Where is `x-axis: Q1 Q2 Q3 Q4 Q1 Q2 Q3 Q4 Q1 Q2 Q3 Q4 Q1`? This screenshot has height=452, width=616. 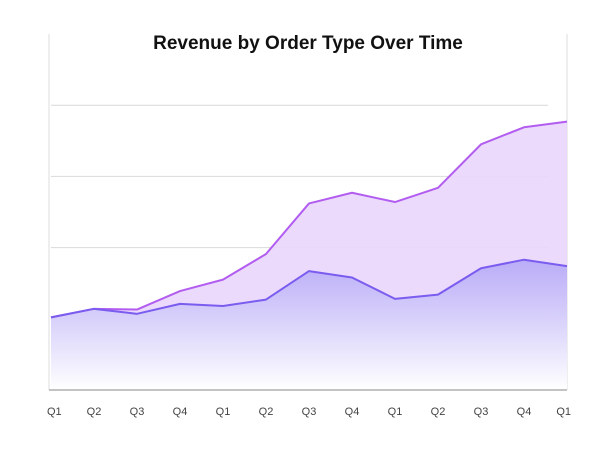 x-axis: Q1 Q2 Q3 Q4 Q1 Q2 Q3 Q4 Q1 Q2 Q3 Q4 Q1 is located at coordinates (309, 412).